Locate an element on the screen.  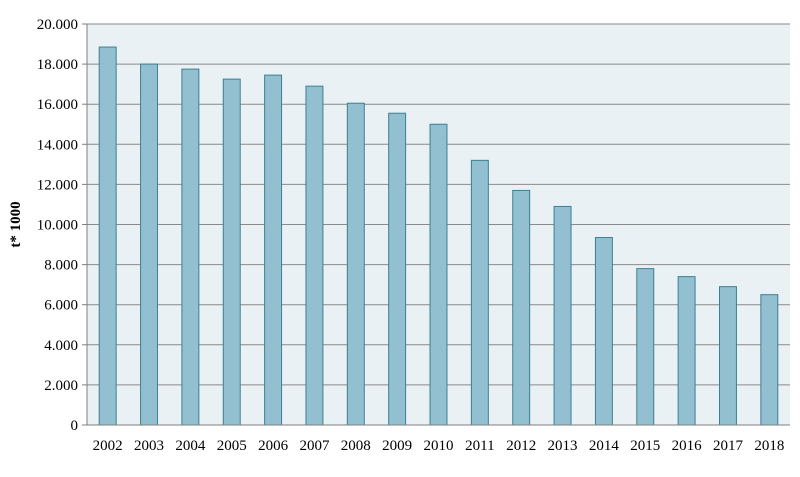
bar-2016 is located at coordinates (686, 351).